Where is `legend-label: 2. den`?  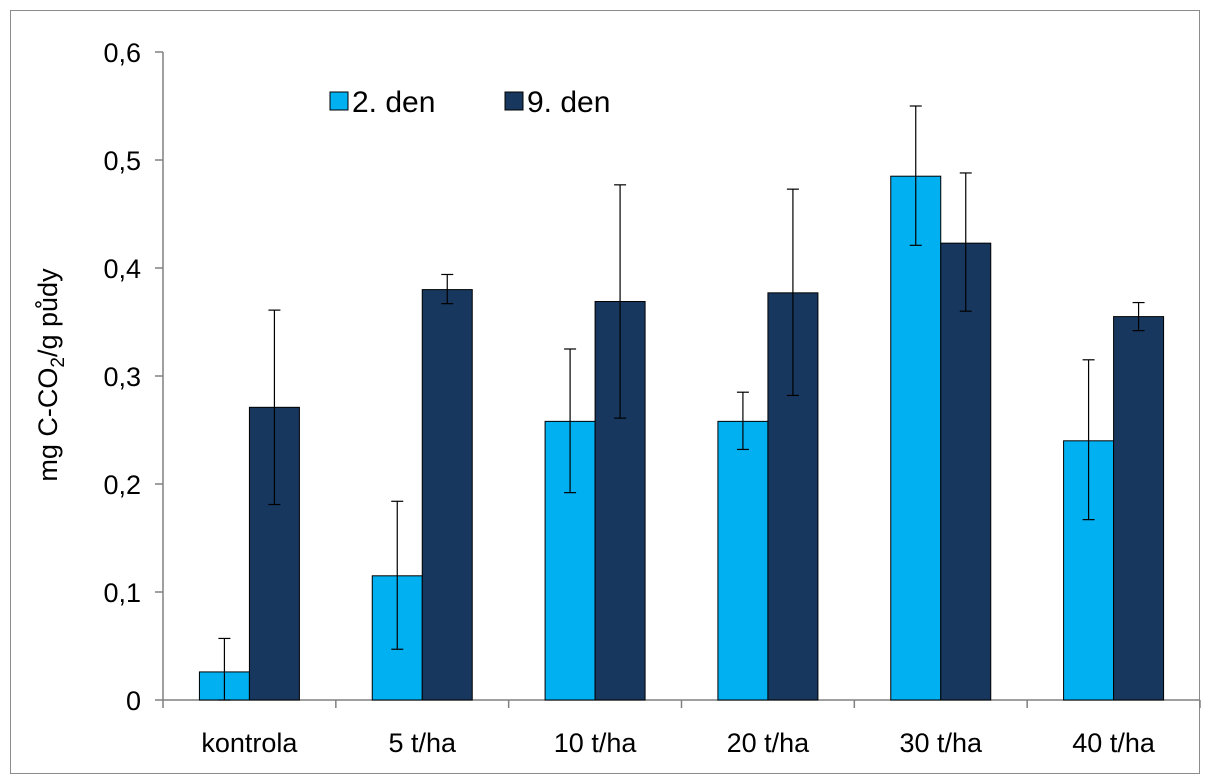 legend-label: 2. den is located at coordinates (393, 102).